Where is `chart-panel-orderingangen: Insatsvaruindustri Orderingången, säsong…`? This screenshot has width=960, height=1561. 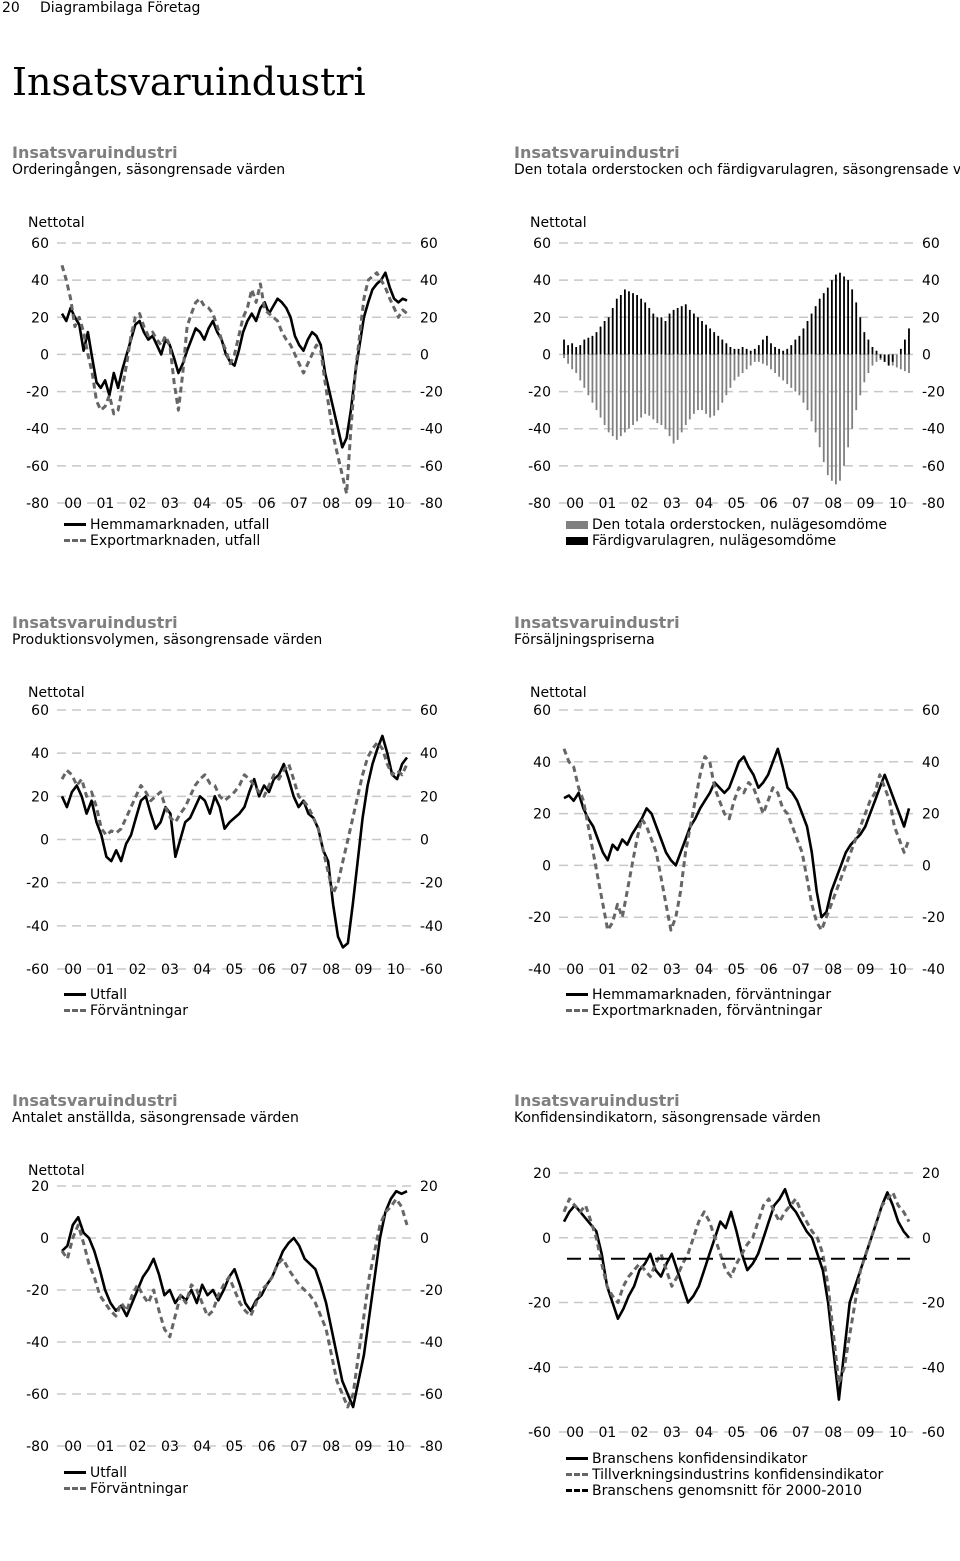
chart-panel-orderingangen: Insatsvaruindustri Orderingången, säsong… is located at coordinates (242, 378).